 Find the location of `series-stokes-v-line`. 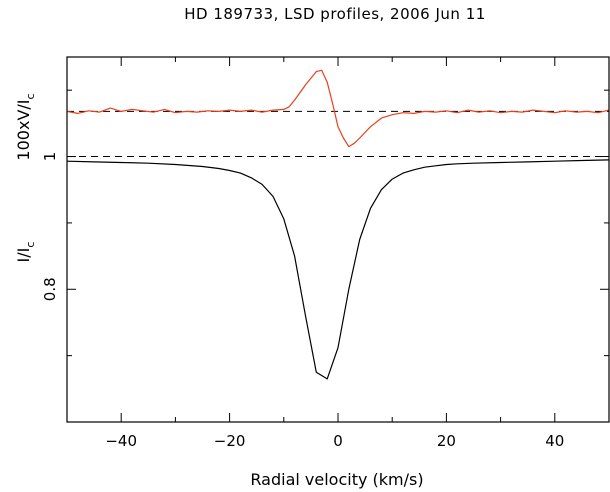

series-stokes-v-line is located at coordinates (338, 108).